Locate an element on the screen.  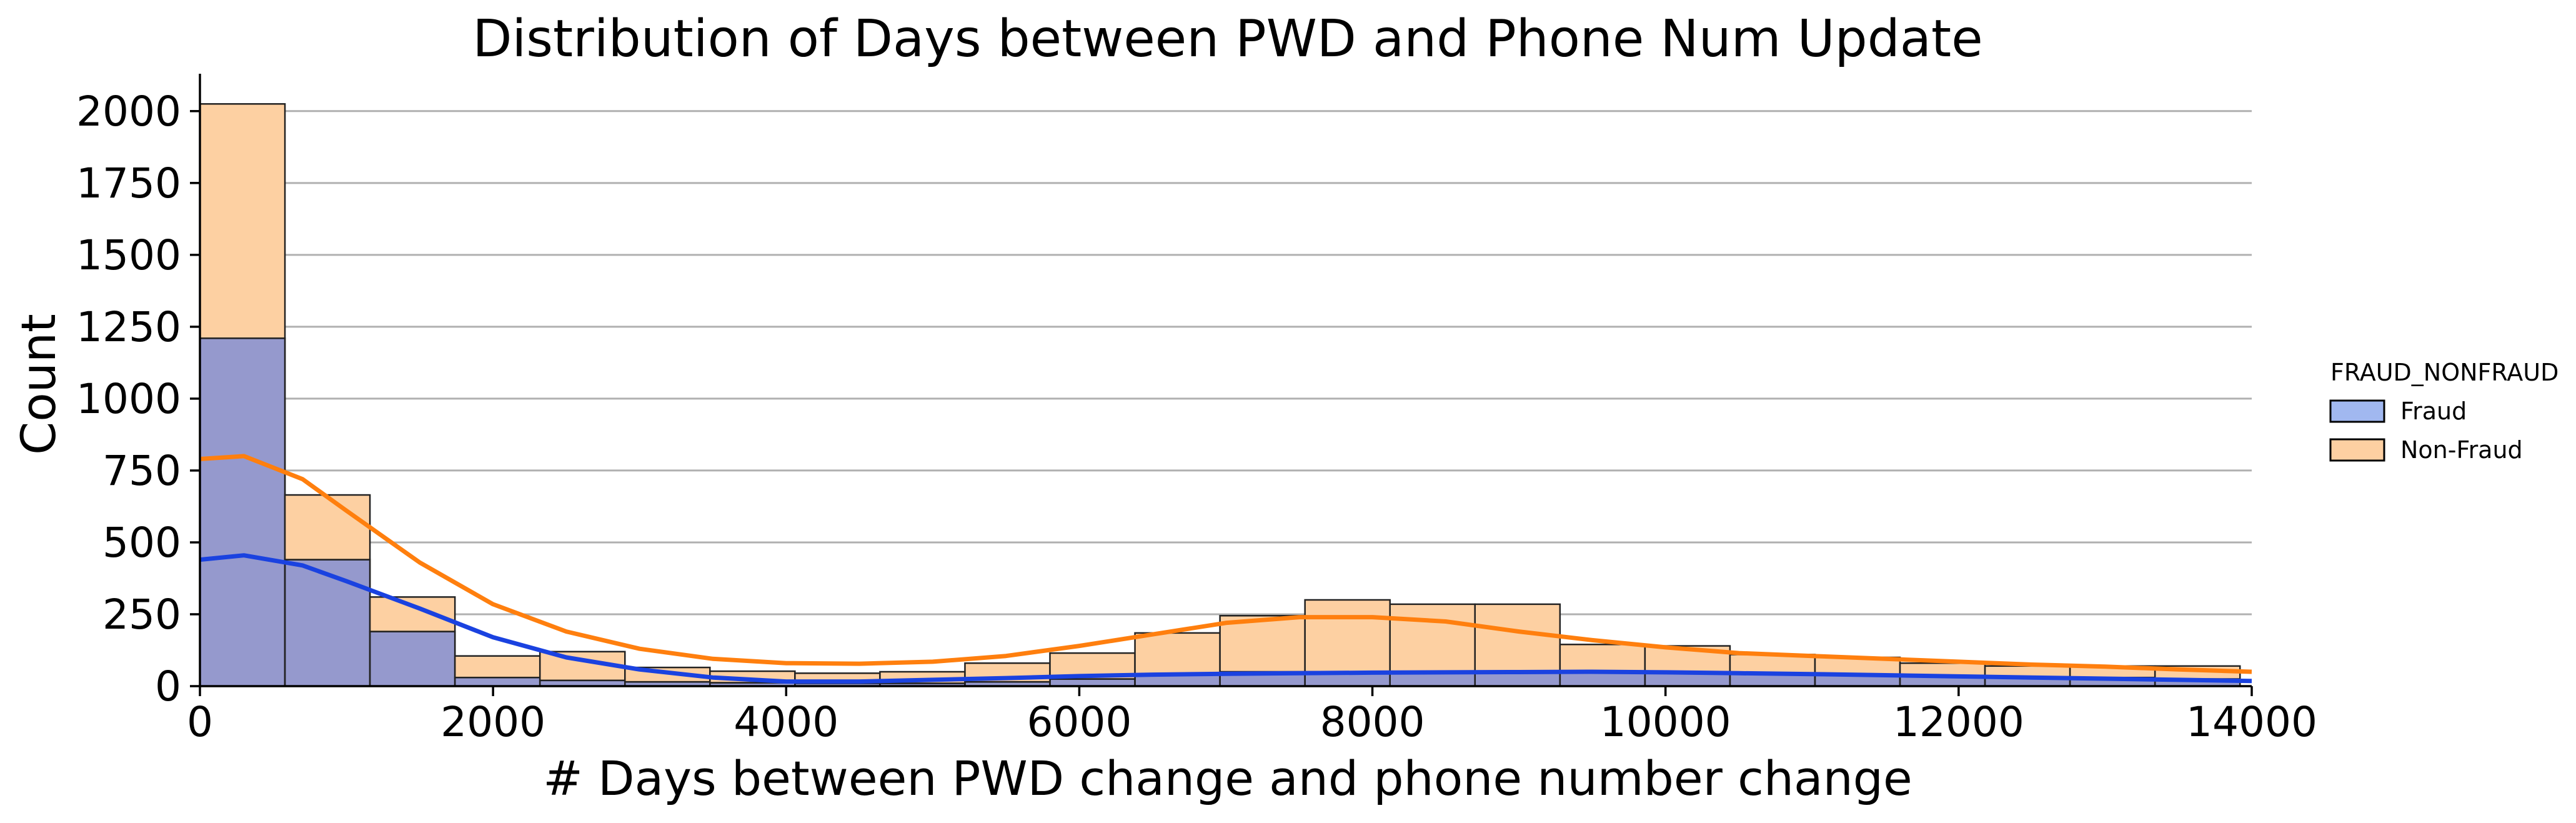
x-axis-ticks: 0 2000 4000 6000 8000 10000 12000 14000 is located at coordinates (1252, 716).